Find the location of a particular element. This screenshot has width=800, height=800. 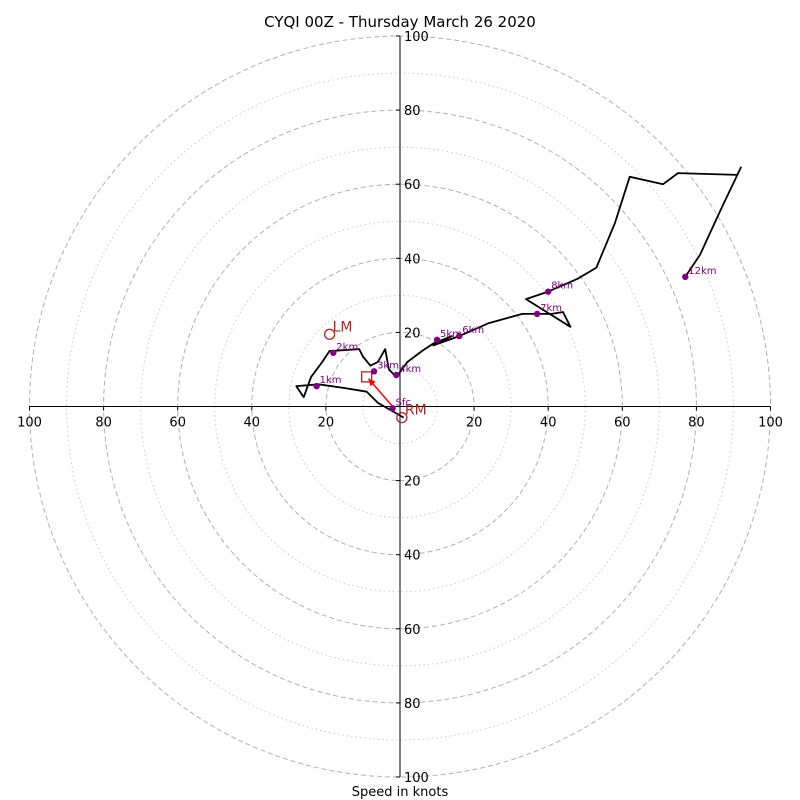

storm-motion-lm-label: LM is located at coordinates (343, 327).